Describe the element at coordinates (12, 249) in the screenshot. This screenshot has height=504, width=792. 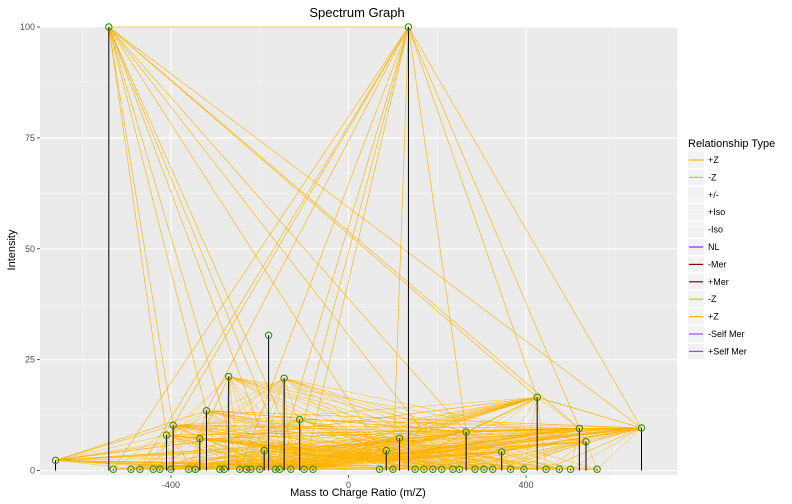
I see `y-axis-title: Intensity` at that location.